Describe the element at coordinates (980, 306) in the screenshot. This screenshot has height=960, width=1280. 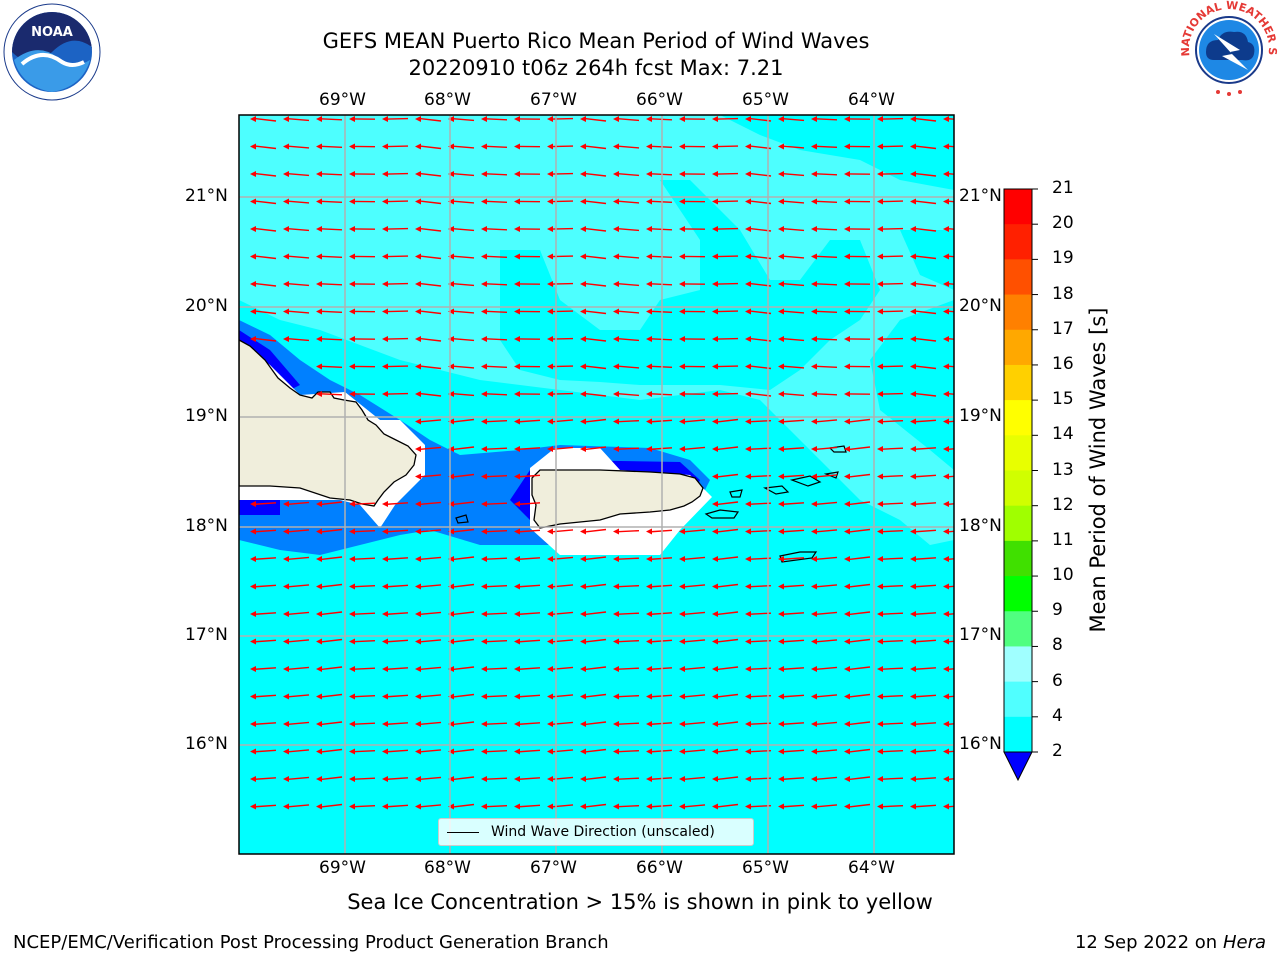
I see `lat-label-right: 20°N` at that location.